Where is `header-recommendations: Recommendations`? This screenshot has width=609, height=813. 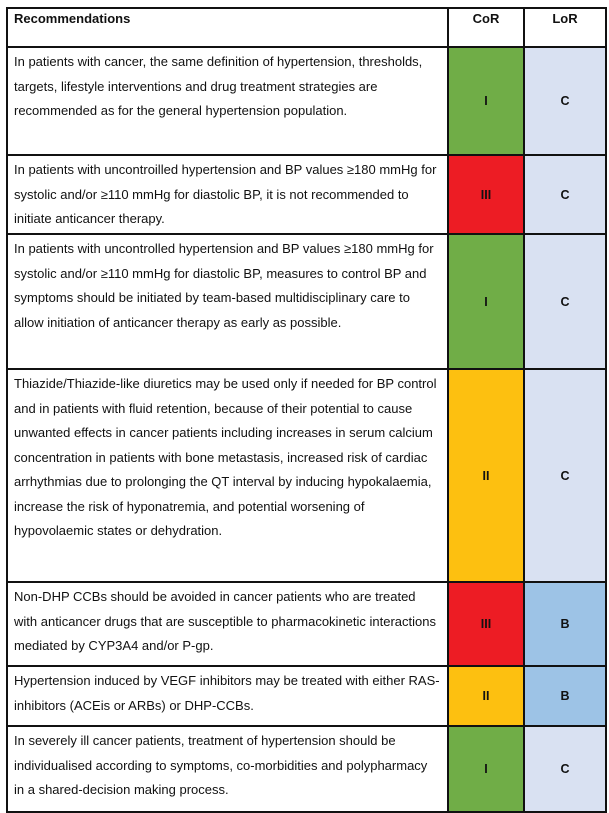
header-recommendations: Recommendations is located at coordinates (227, 27).